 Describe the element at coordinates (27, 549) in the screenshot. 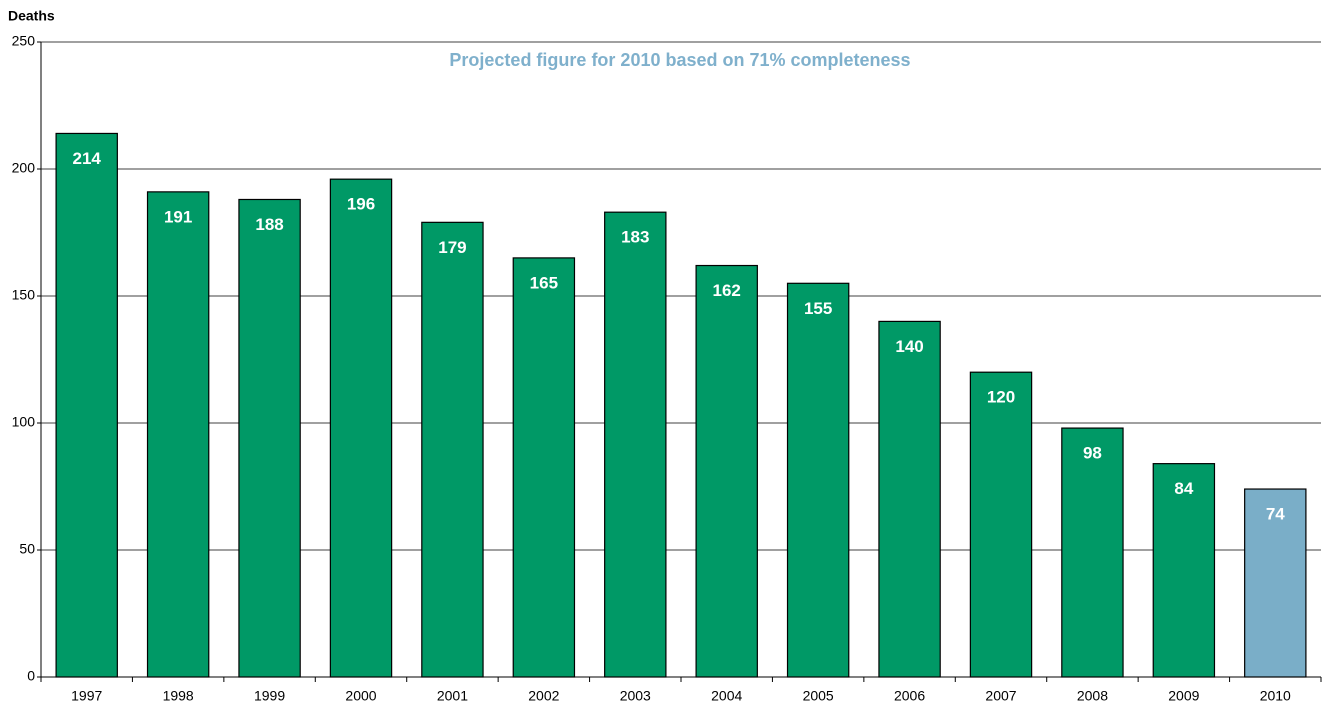

I see `y-tick-label: 50` at that location.